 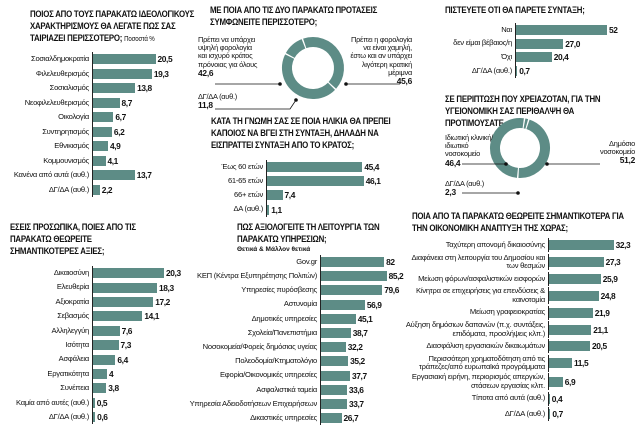 What do you see at coordinates (581, 363) in the screenshot?
I see `bar-value: 11,5` at bounding box center [581, 363].